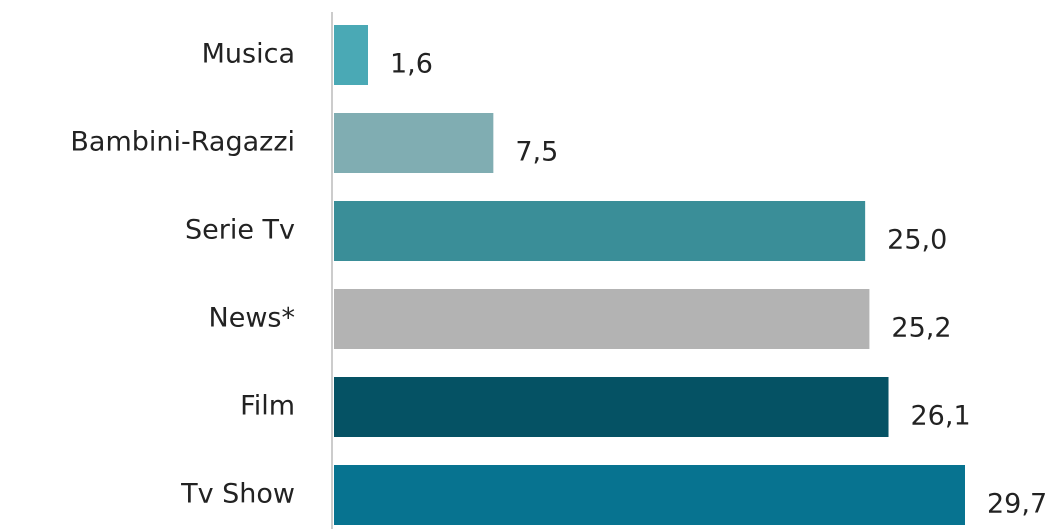 Image resolution: width=1061 pixels, height=529 pixels. I want to click on value-label: 26,1, so click(941, 416).